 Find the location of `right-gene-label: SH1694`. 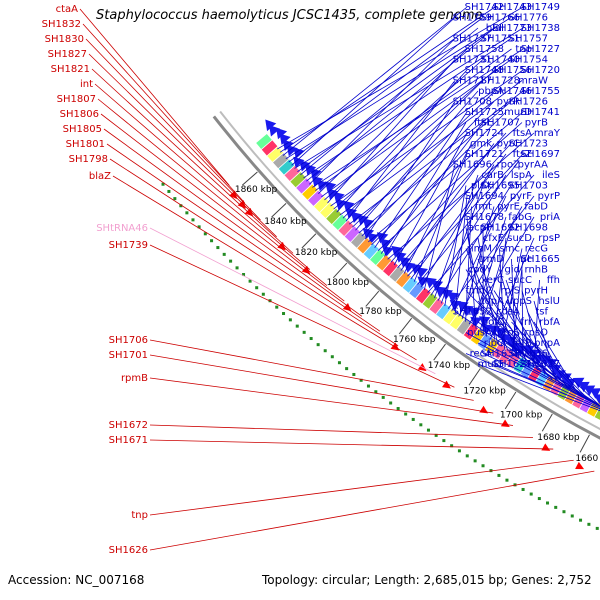

right-gene-label: SH1694 is located at coordinates (484, 196).